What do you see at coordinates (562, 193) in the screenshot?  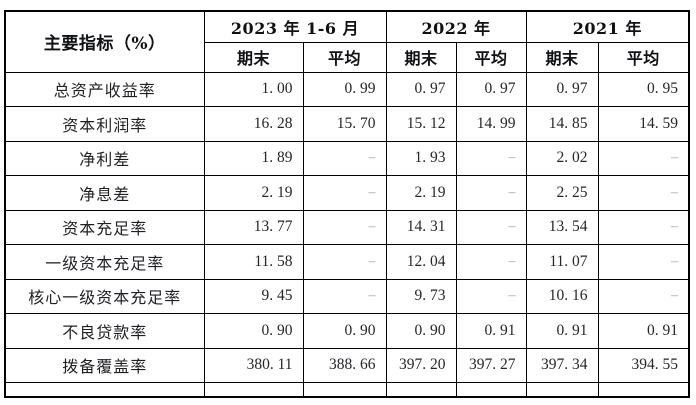 I see `cell-value: 2. 25` at bounding box center [562, 193].